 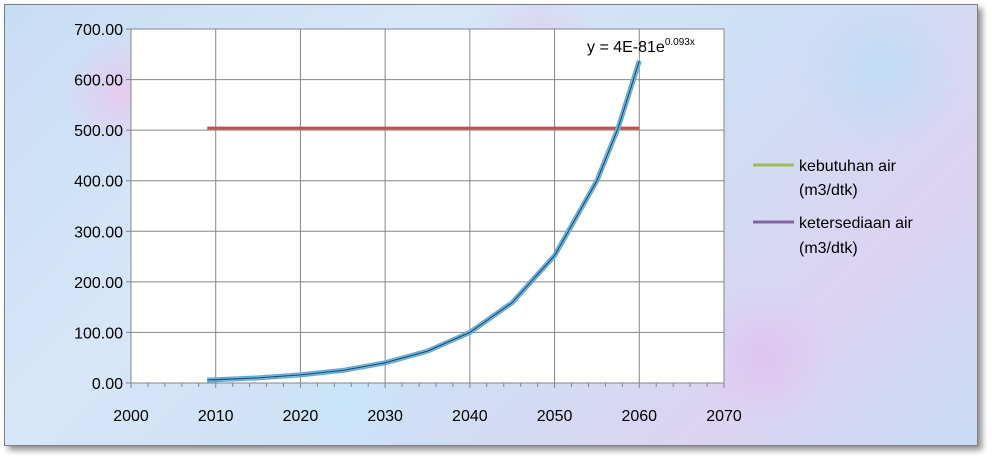 What do you see at coordinates (639, 416) in the screenshot?
I see `x-tick-label: 2060` at bounding box center [639, 416].